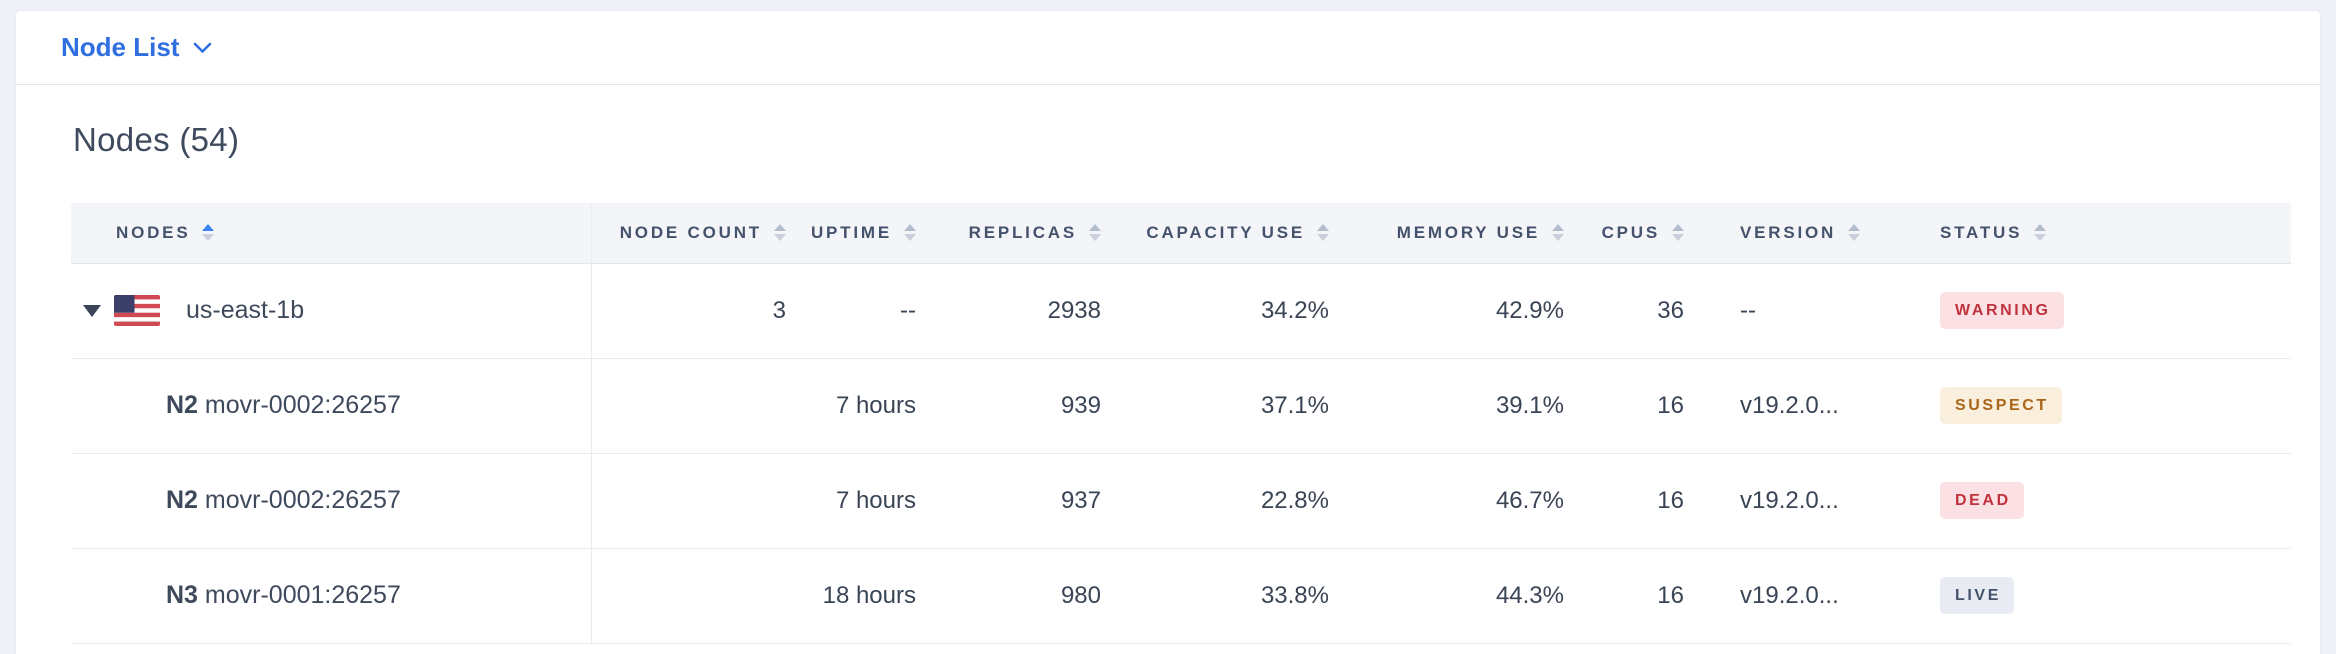 This screenshot has width=2336, height=654. What do you see at coordinates (1466, 406) in the screenshot?
I see `memory-use-cell: 39.1%` at bounding box center [1466, 406].